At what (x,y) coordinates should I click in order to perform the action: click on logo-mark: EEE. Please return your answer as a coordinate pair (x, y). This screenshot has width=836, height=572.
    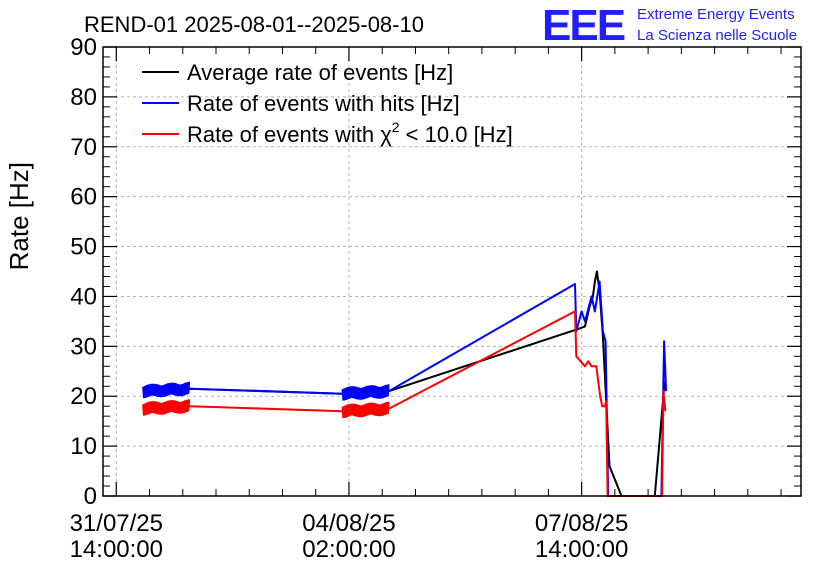
    Looking at the image, I should click on (583, 25).